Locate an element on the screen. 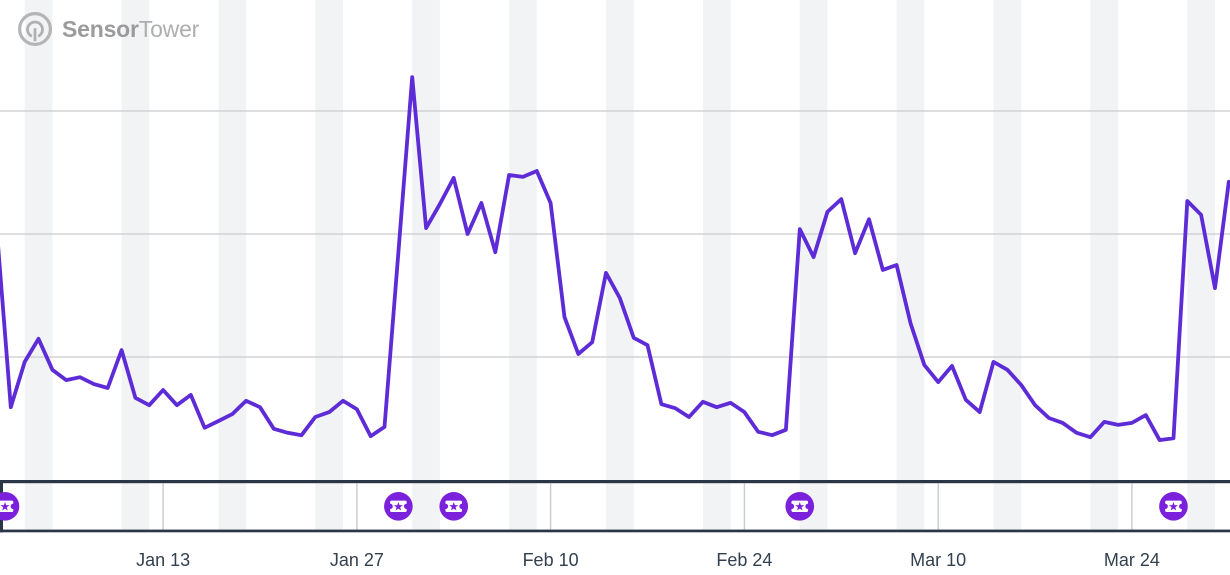 The width and height of the screenshot is (1230, 575). x-axis-label: Jan 27 is located at coordinates (357, 560).